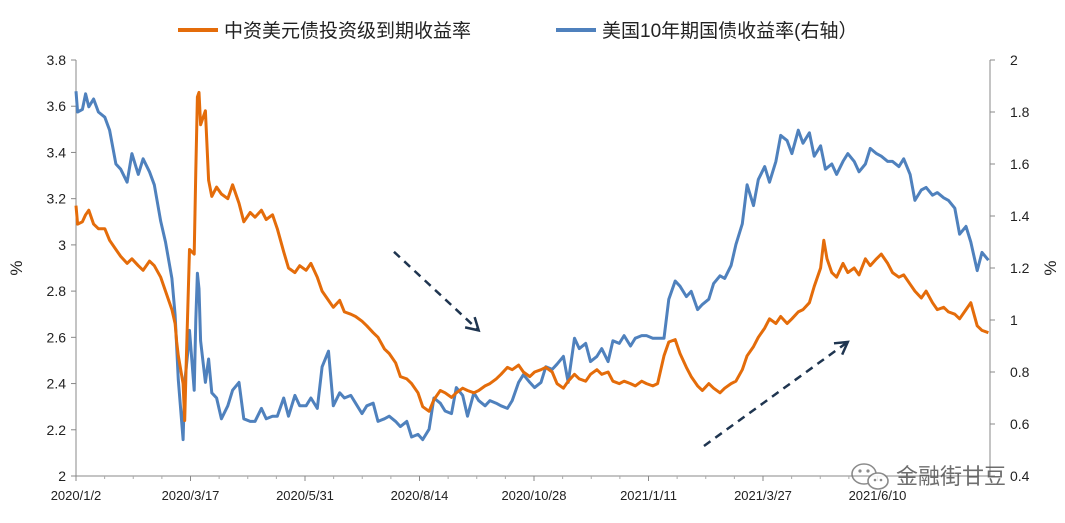 The width and height of the screenshot is (1065, 523). What do you see at coordinates (1014, 60) in the screenshot?
I see `right-tick-label: 2` at bounding box center [1014, 60].